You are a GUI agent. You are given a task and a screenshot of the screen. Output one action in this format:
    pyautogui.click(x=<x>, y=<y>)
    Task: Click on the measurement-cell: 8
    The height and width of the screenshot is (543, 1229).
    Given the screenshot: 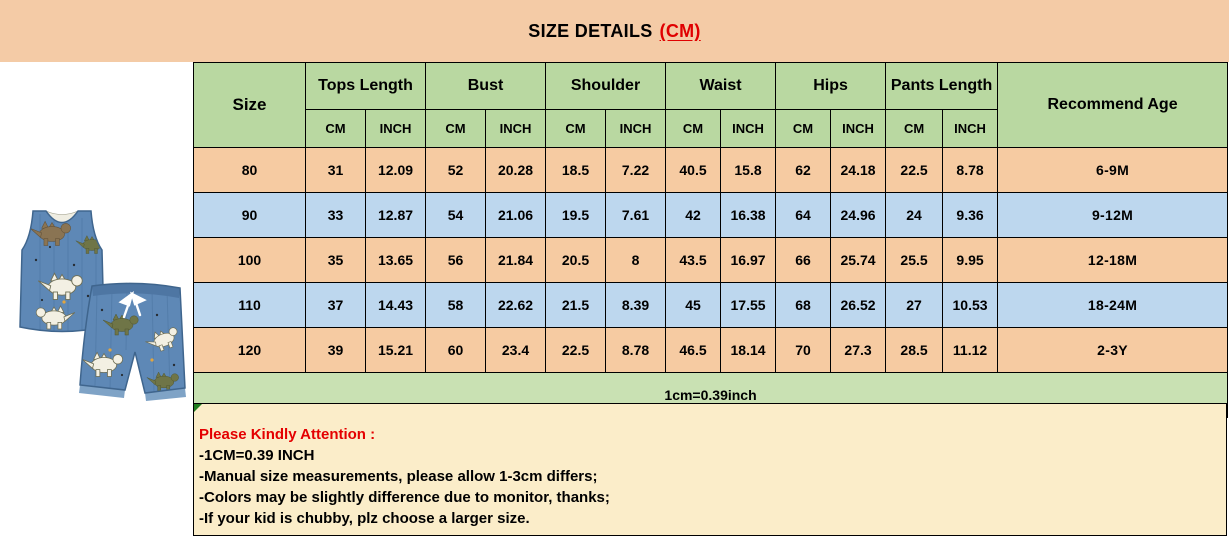 What is the action you would take?
    pyautogui.click(x=636, y=260)
    